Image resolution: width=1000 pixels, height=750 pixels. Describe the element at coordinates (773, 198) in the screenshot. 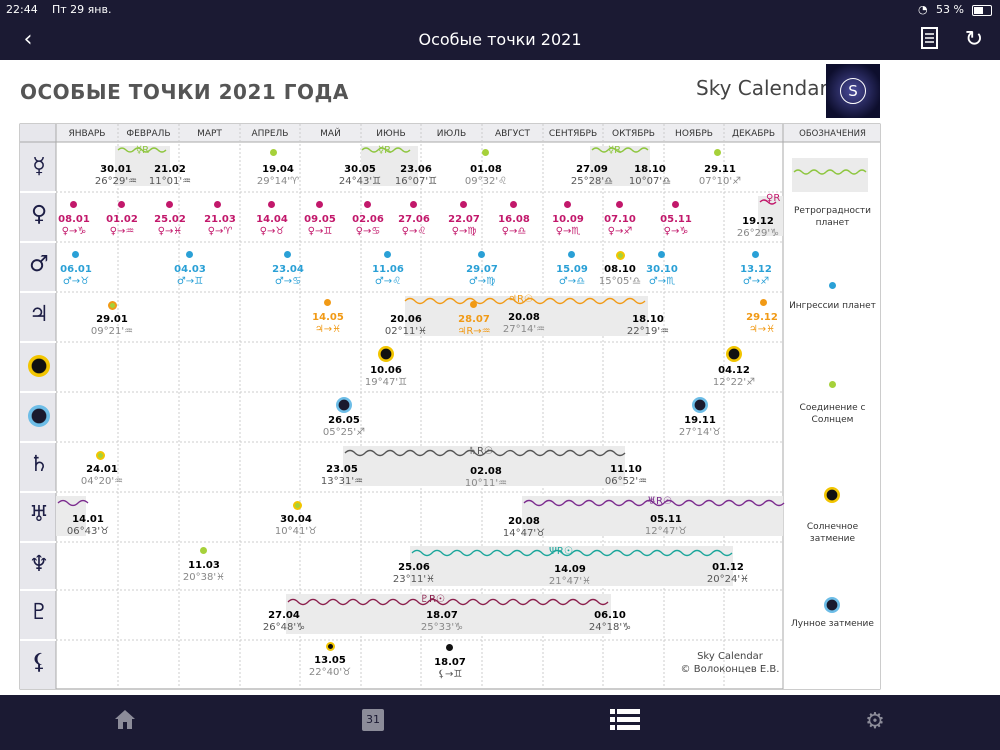

I see `venus-retro-label: ♀R` at that location.